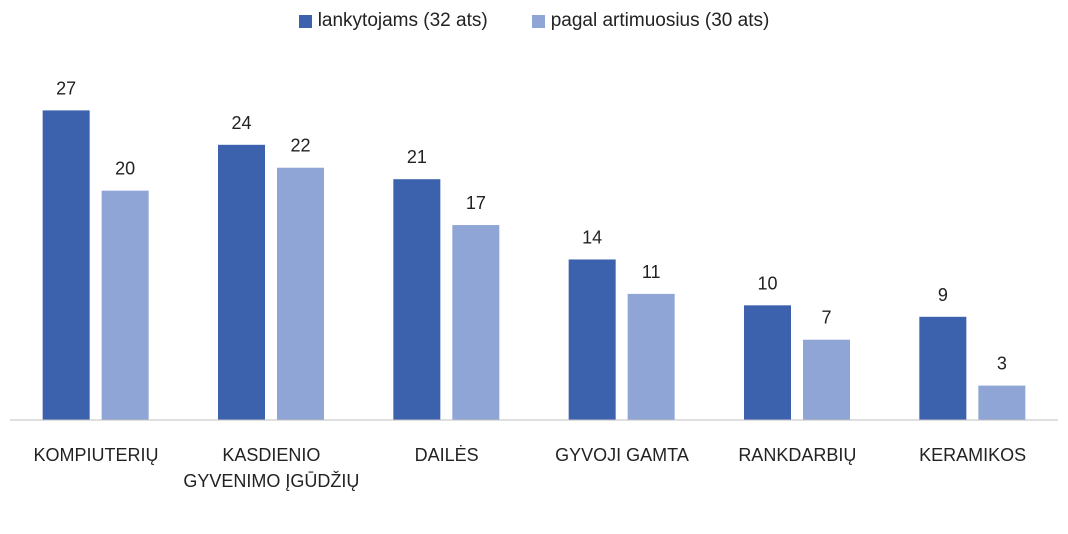 Image resolution: width=1068 pixels, height=534 pixels. What do you see at coordinates (125, 169) in the screenshot?
I see `data-label: 20` at bounding box center [125, 169].